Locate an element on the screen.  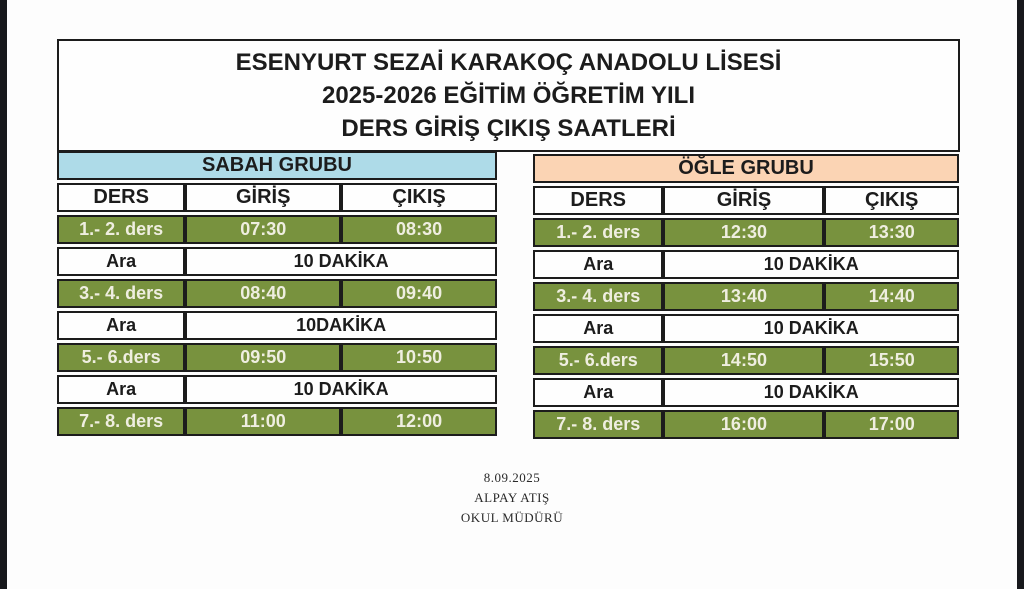
exit-time: 17:00 is located at coordinates (891, 424).